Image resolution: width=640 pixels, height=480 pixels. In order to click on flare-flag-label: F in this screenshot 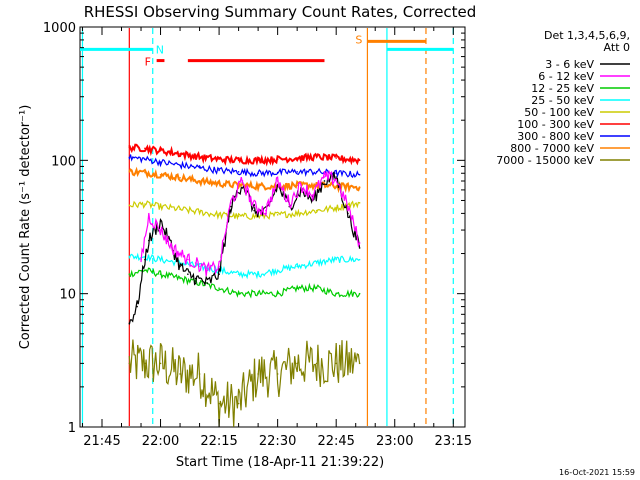, I will do `click(148, 62)`.